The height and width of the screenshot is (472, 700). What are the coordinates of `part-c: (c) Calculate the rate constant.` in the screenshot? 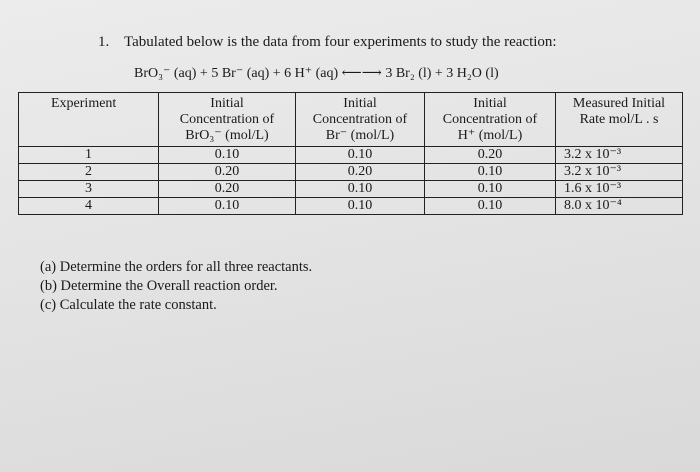 It's located at (128, 305).